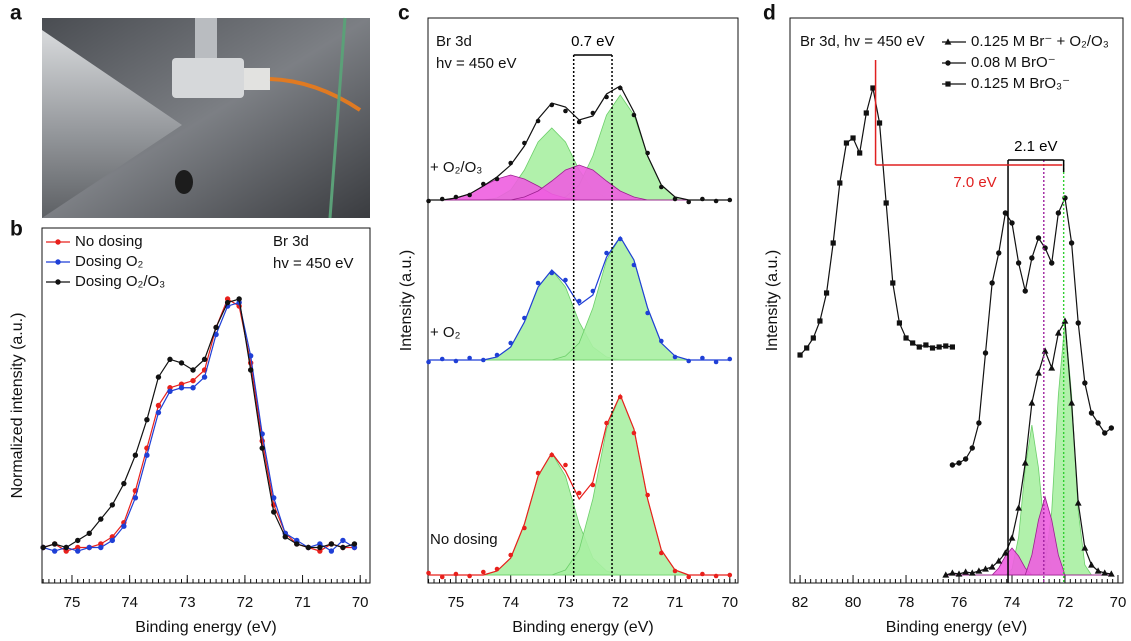 The image size is (1131, 641). Describe the element at coordinates (906, 602) in the screenshot. I see `x-tick-label: 78` at that location.